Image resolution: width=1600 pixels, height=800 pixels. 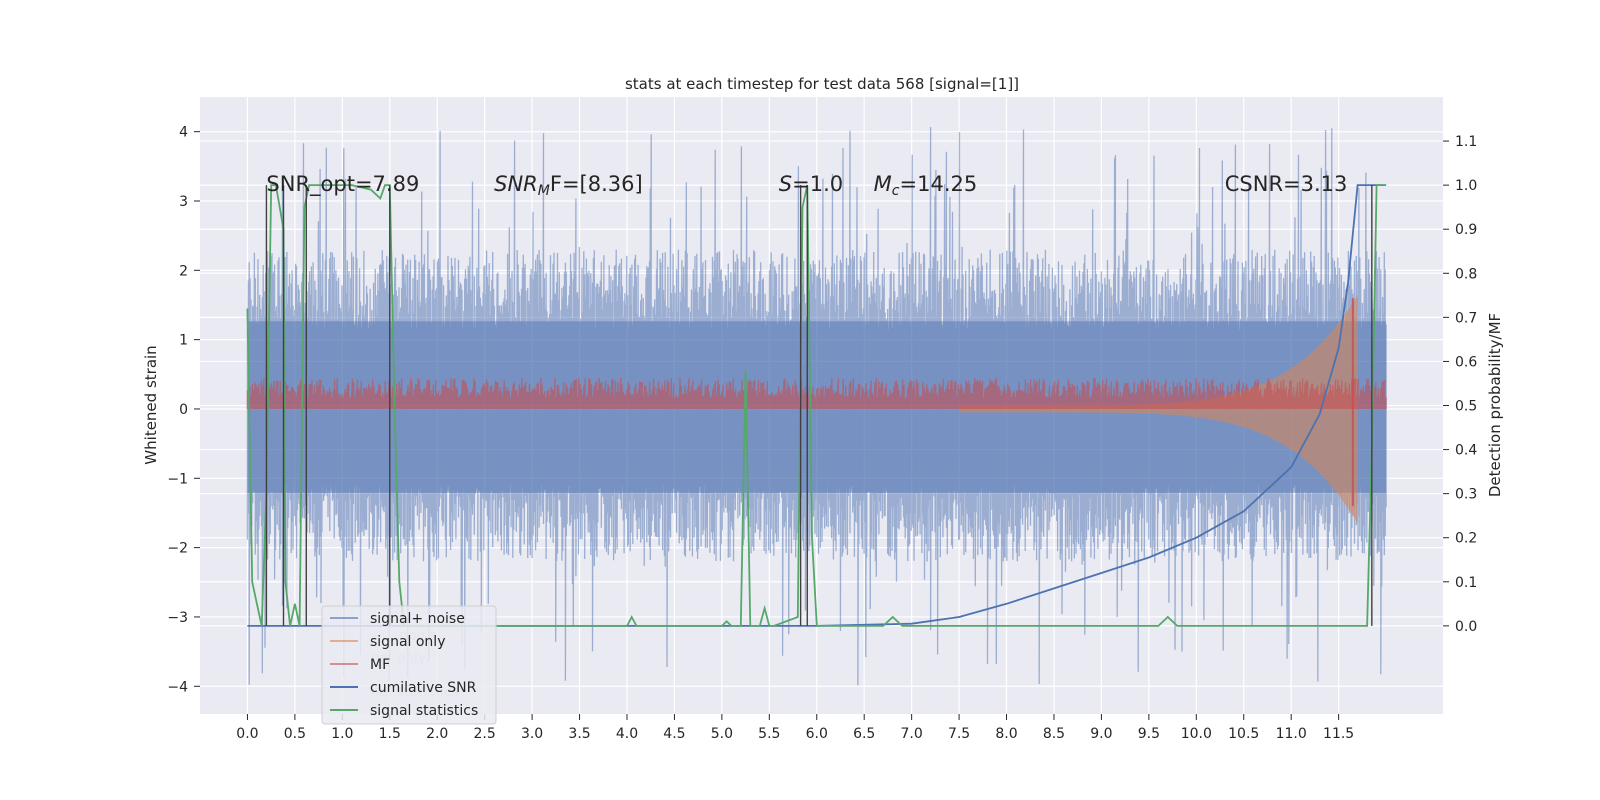 I want to click on annotation: S=1.0, so click(x=811, y=184).